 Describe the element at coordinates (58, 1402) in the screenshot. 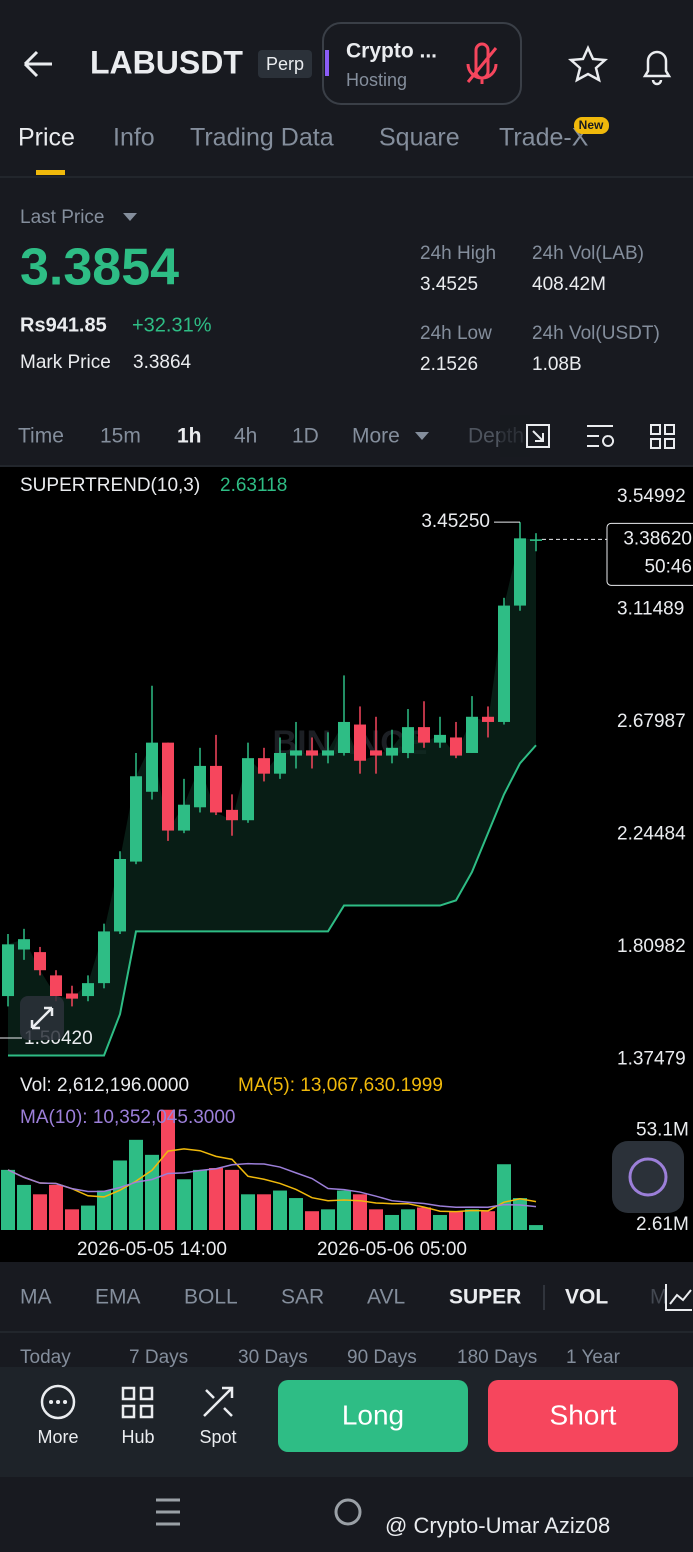

I see `more-icon` at that location.